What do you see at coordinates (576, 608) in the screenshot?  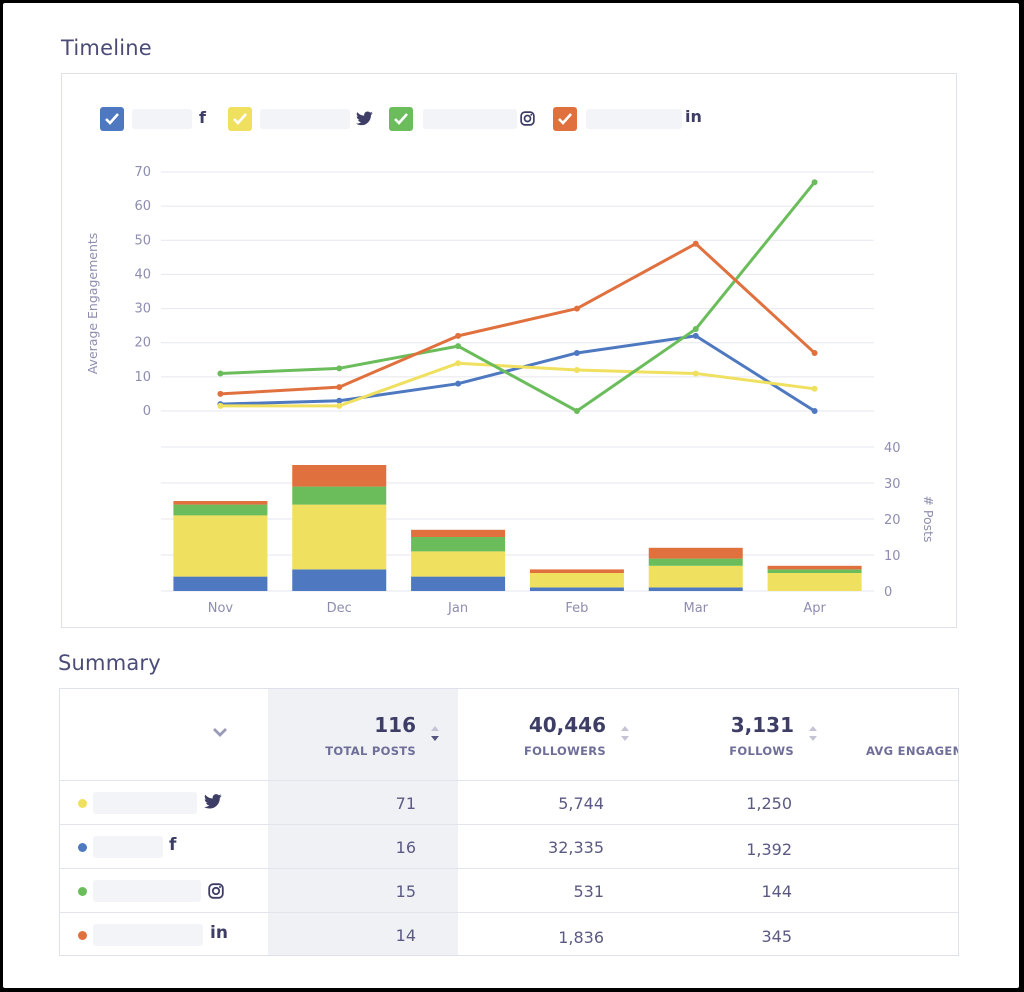 I see `x-tick-label: Feb` at bounding box center [576, 608].